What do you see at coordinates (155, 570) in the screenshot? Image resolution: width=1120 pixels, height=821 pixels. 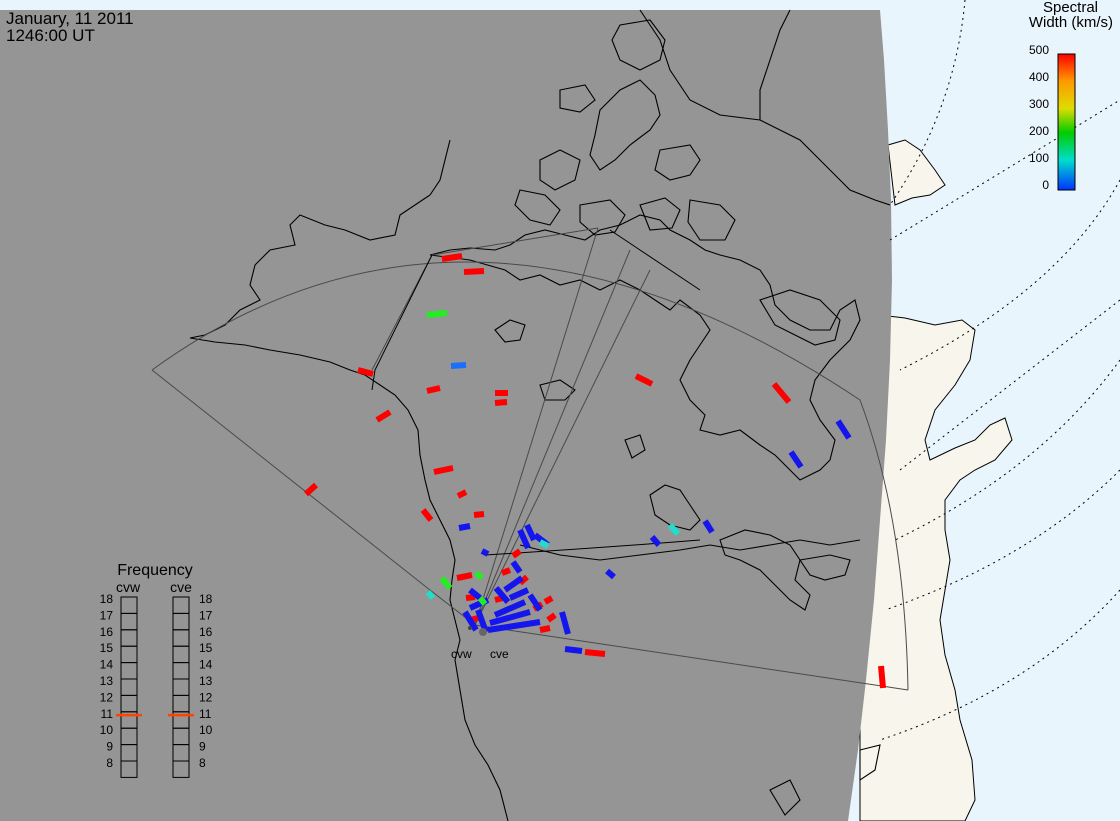 I see `frequency-title: Frequency` at bounding box center [155, 570].